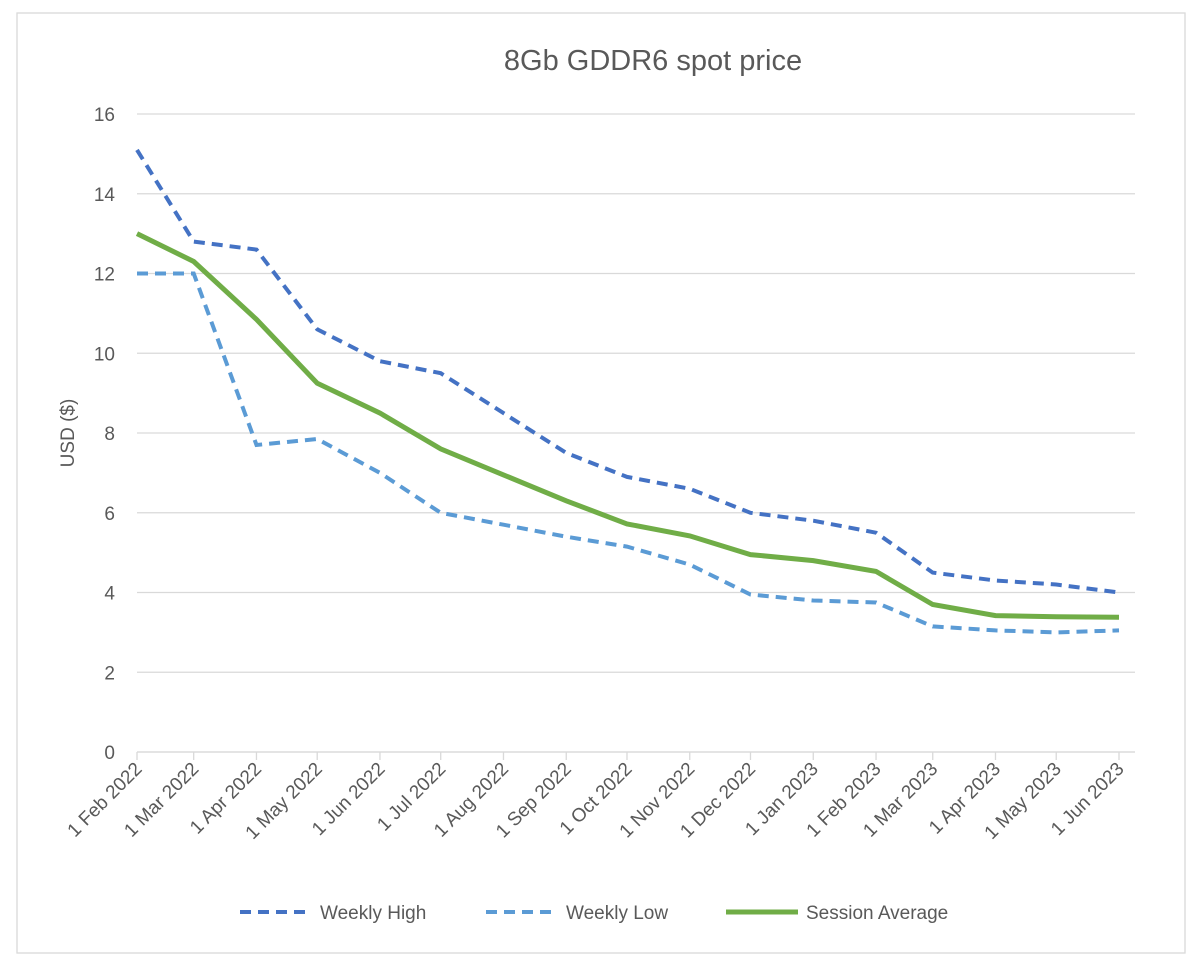  Describe the element at coordinates (109, 514) in the screenshot. I see `y-tick-label: 6` at that location.